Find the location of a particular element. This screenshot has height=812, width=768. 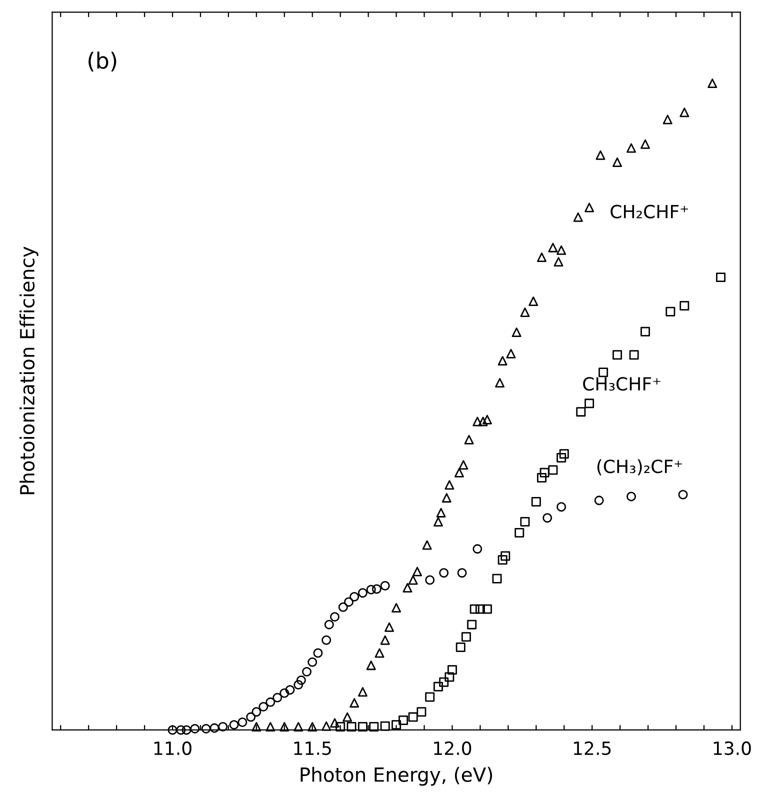

text: (b) is located at coordinates (102, 62).